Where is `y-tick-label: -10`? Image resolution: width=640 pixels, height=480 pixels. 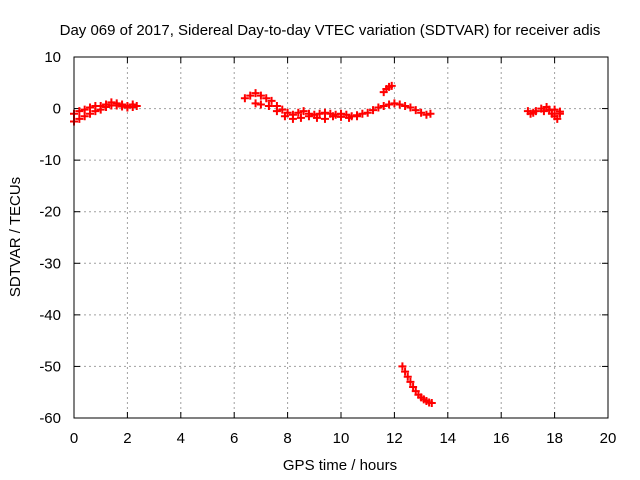 y-tick-label: -10 is located at coordinates (50, 160).